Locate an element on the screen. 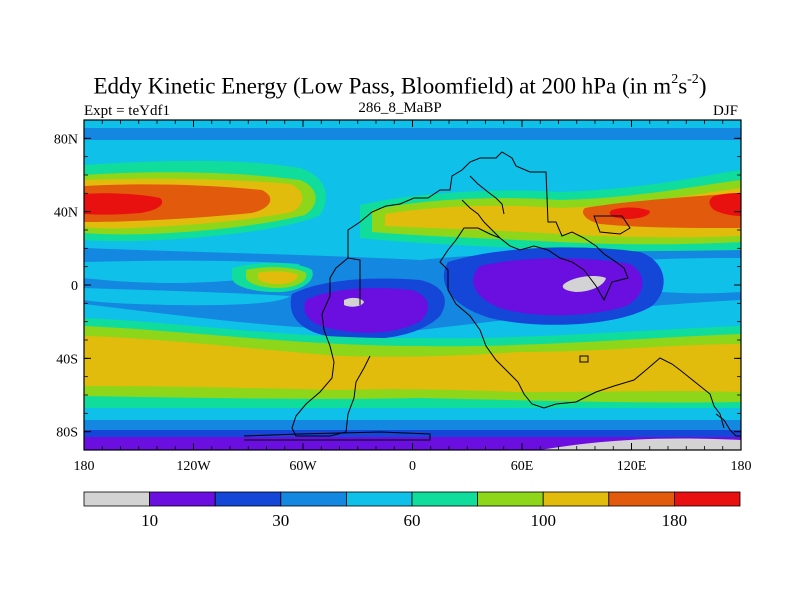  y-tick-label-4: 80S is located at coordinates (67, 433).